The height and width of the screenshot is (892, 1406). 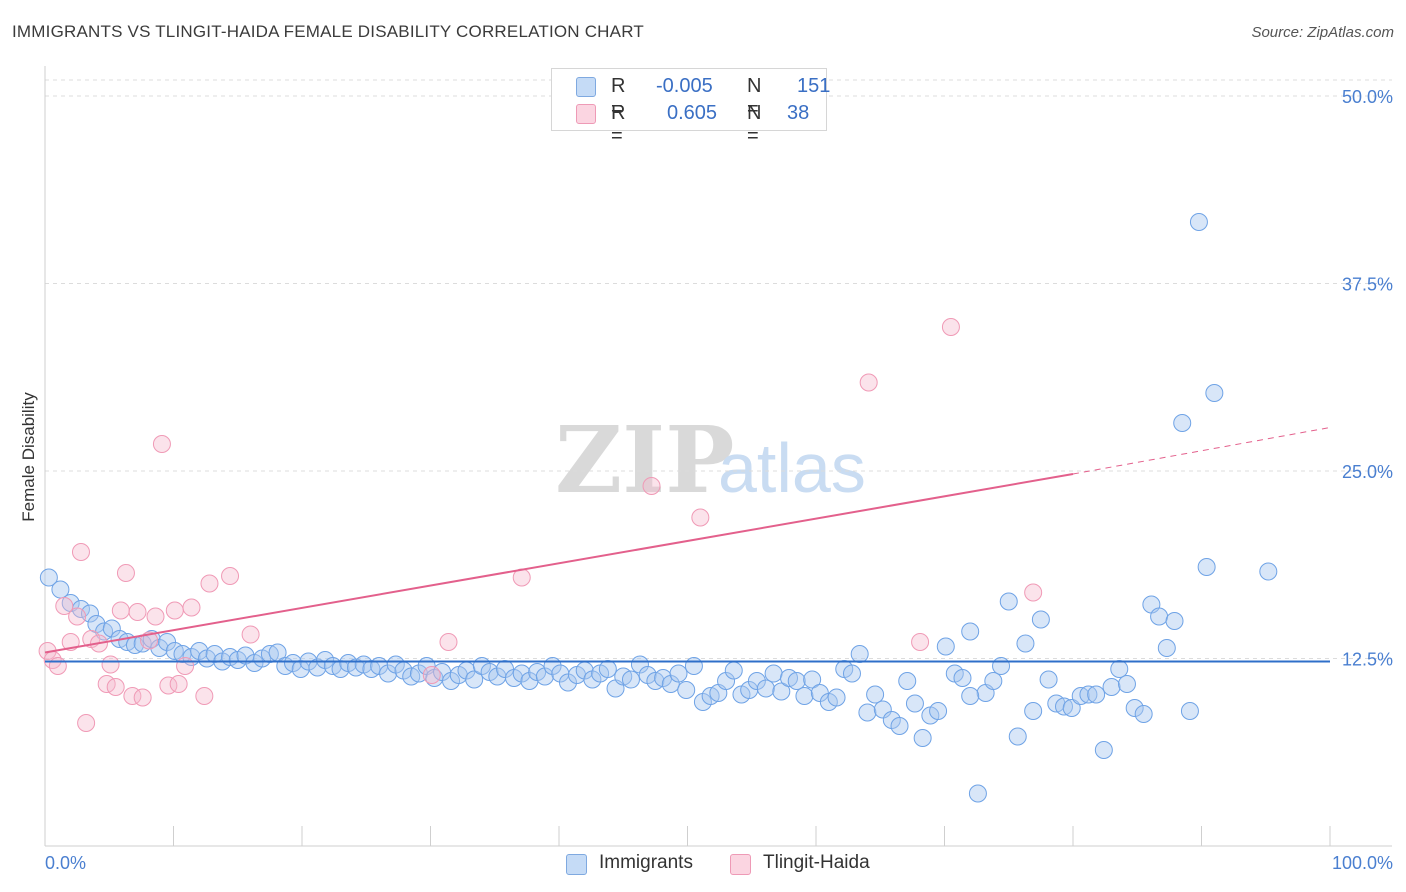 I want to click on bottom-legend-label-immigrants: Immigrants, so click(x=646, y=862).